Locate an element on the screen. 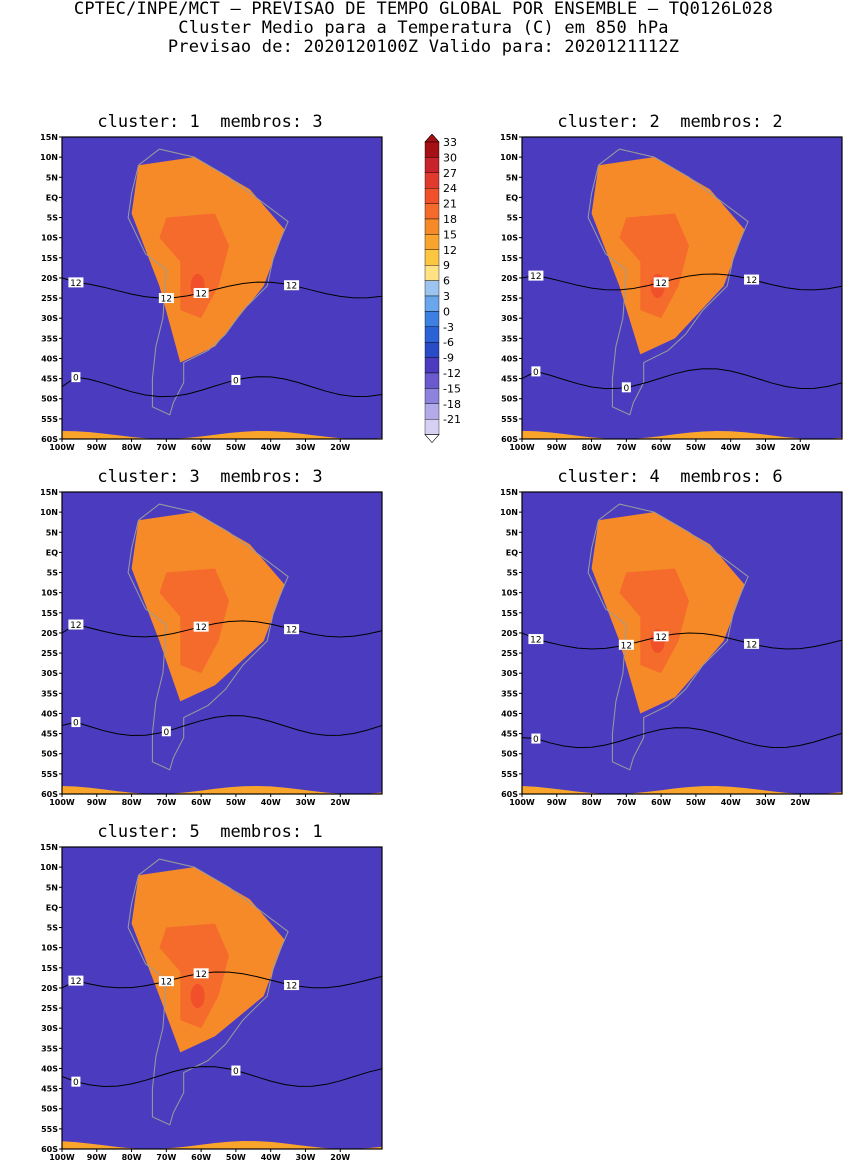 The width and height of the screenshot is (847, 1174). colorbar-label: 12 is located at coordinates (450, 250).